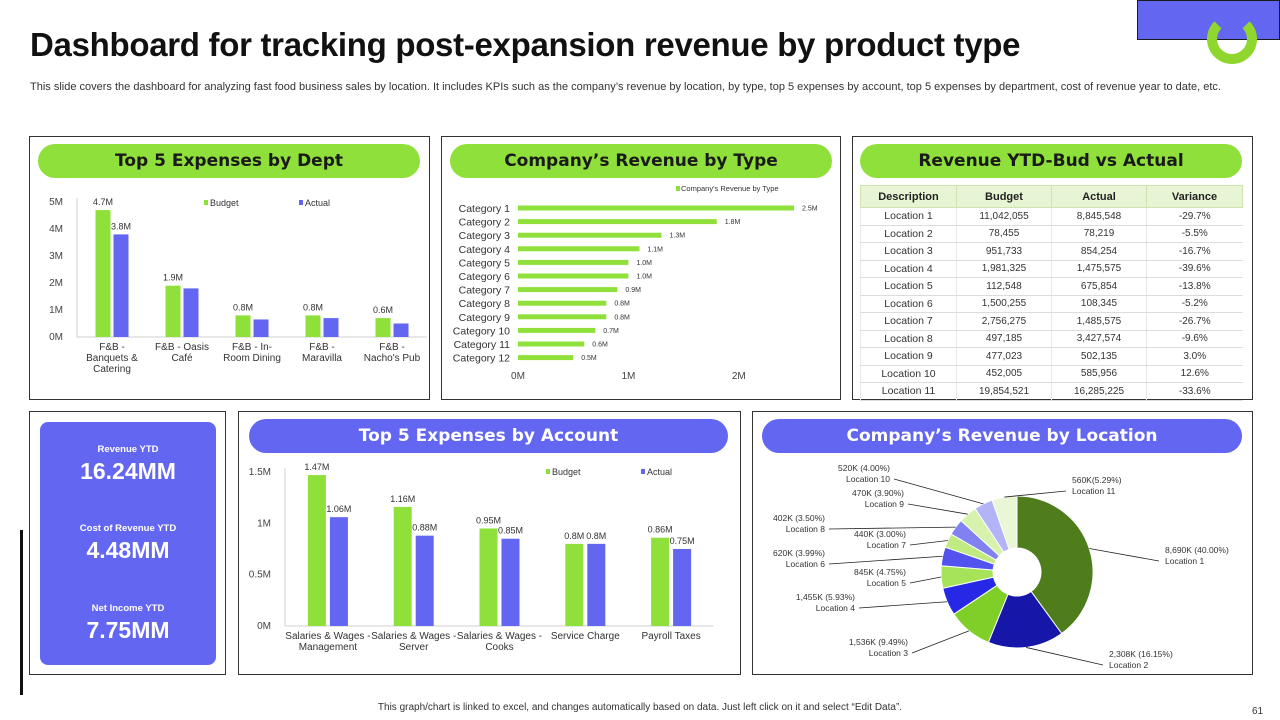 Image resolution: width=1280 pixels, height=720 pixels. I want to click on table-cell-budget: 1,500,255, so click(1004, 304).